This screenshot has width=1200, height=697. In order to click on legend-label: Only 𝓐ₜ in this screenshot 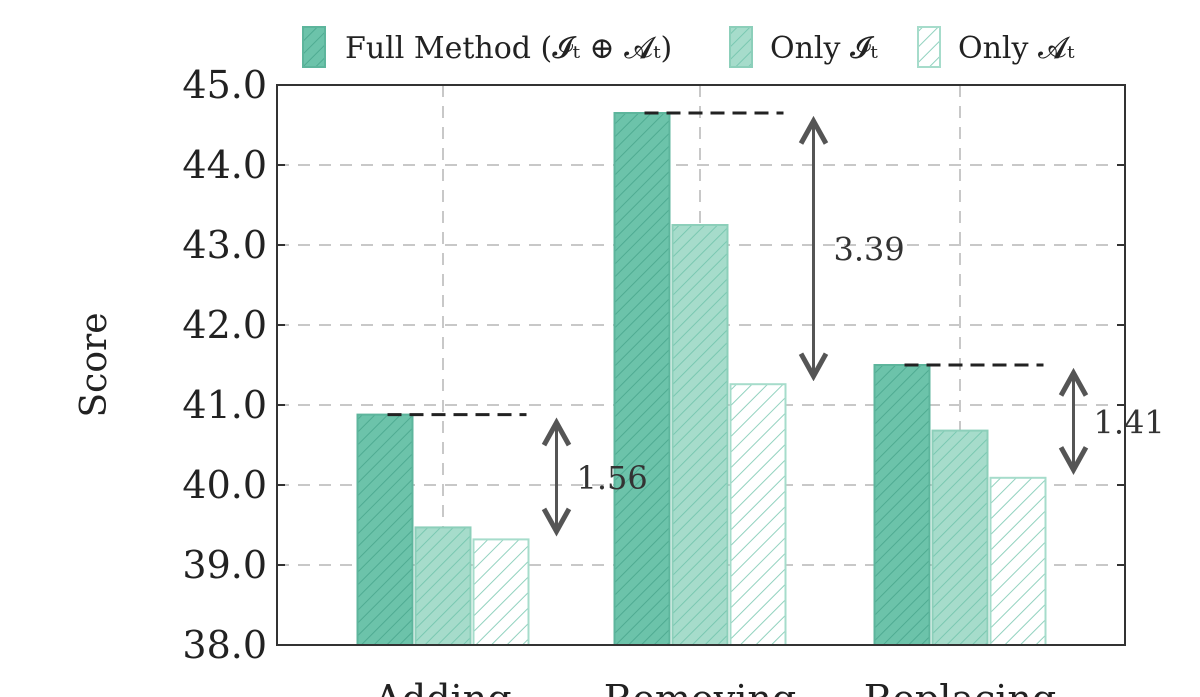, I will do `click(1016, 48)`.